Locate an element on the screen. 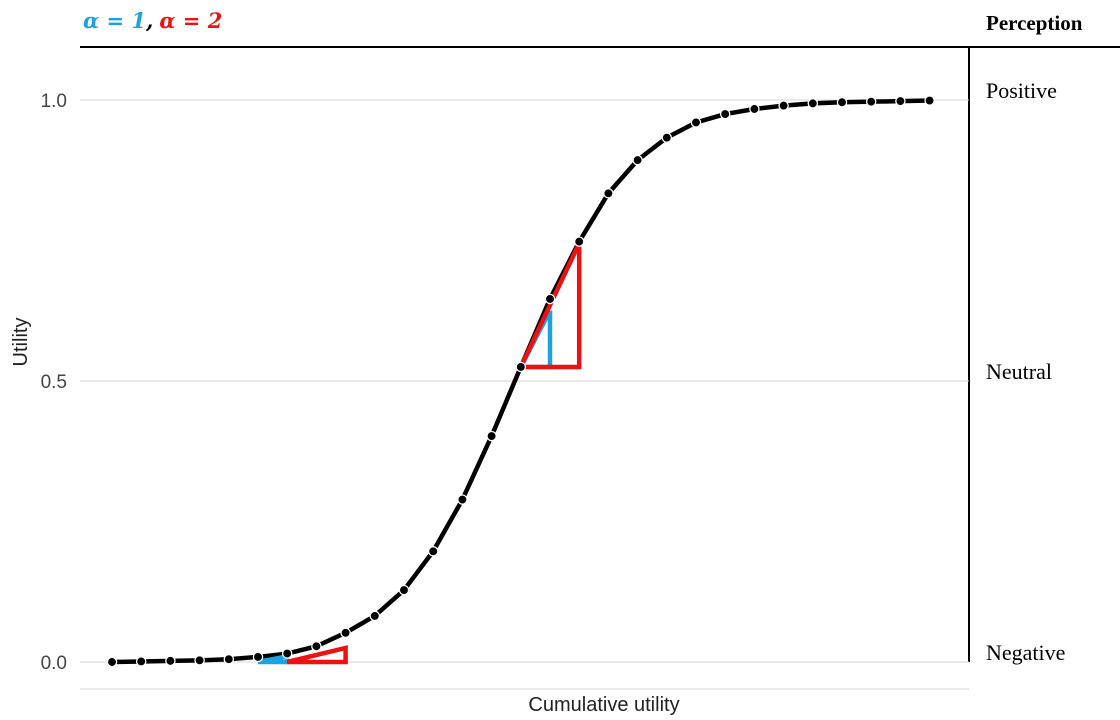  perception-levels: Positive Neutral Negative is located at coordinates (1025, 371).